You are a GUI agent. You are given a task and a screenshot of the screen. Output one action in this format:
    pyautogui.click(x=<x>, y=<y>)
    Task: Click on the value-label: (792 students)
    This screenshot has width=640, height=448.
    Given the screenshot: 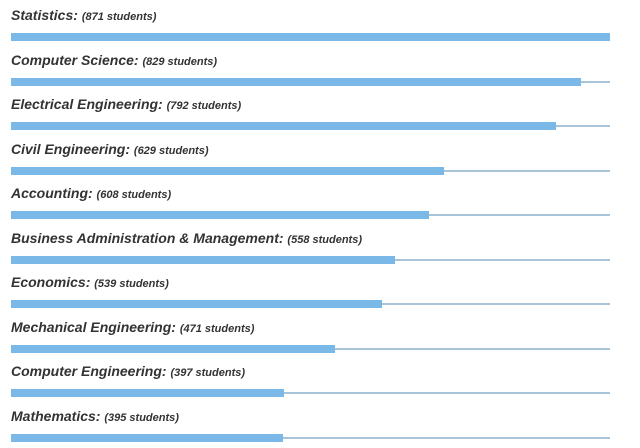 What is the action you would take?
    pyautogui.click(x=204, y=106)
    